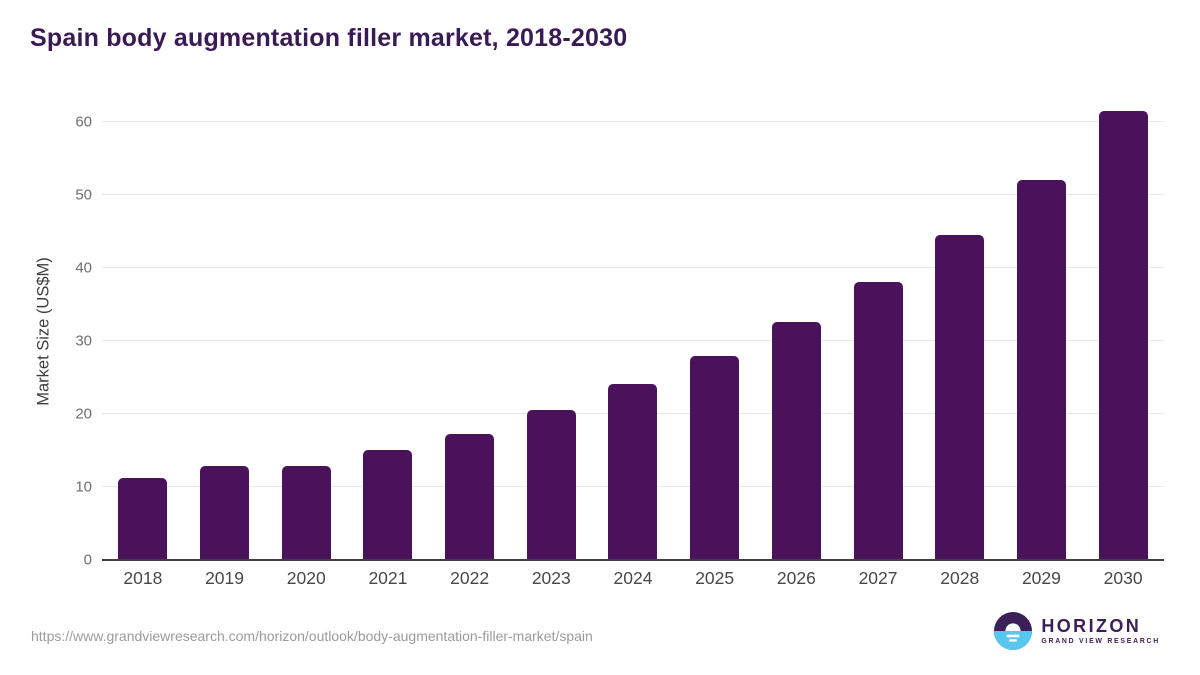 The width and height of the screenshot is (1200, 675). I want to click on y-tick-label-50: 50, so click(83, 195).